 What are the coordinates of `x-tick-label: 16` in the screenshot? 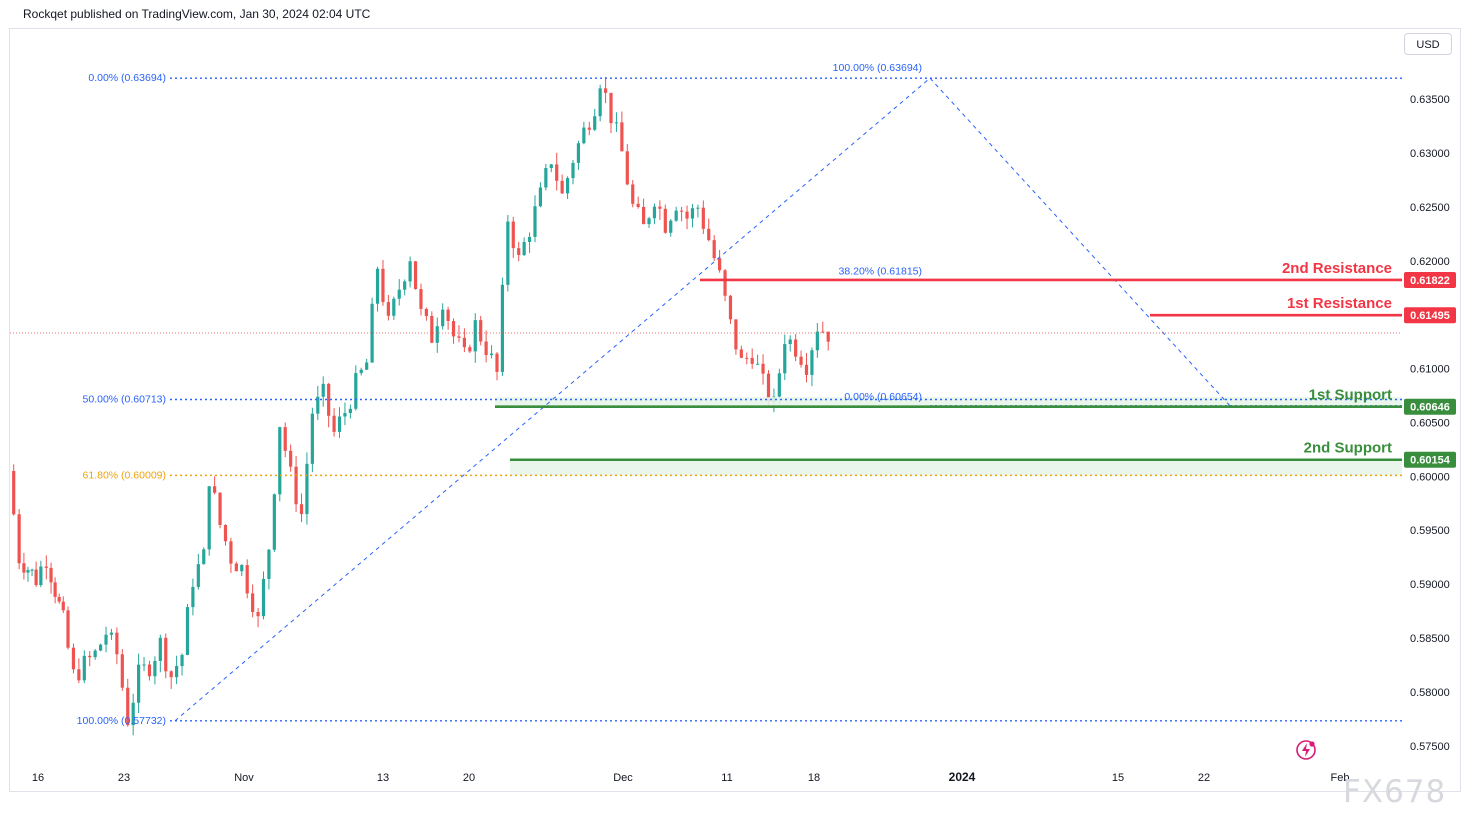 It's located at (38, 778).